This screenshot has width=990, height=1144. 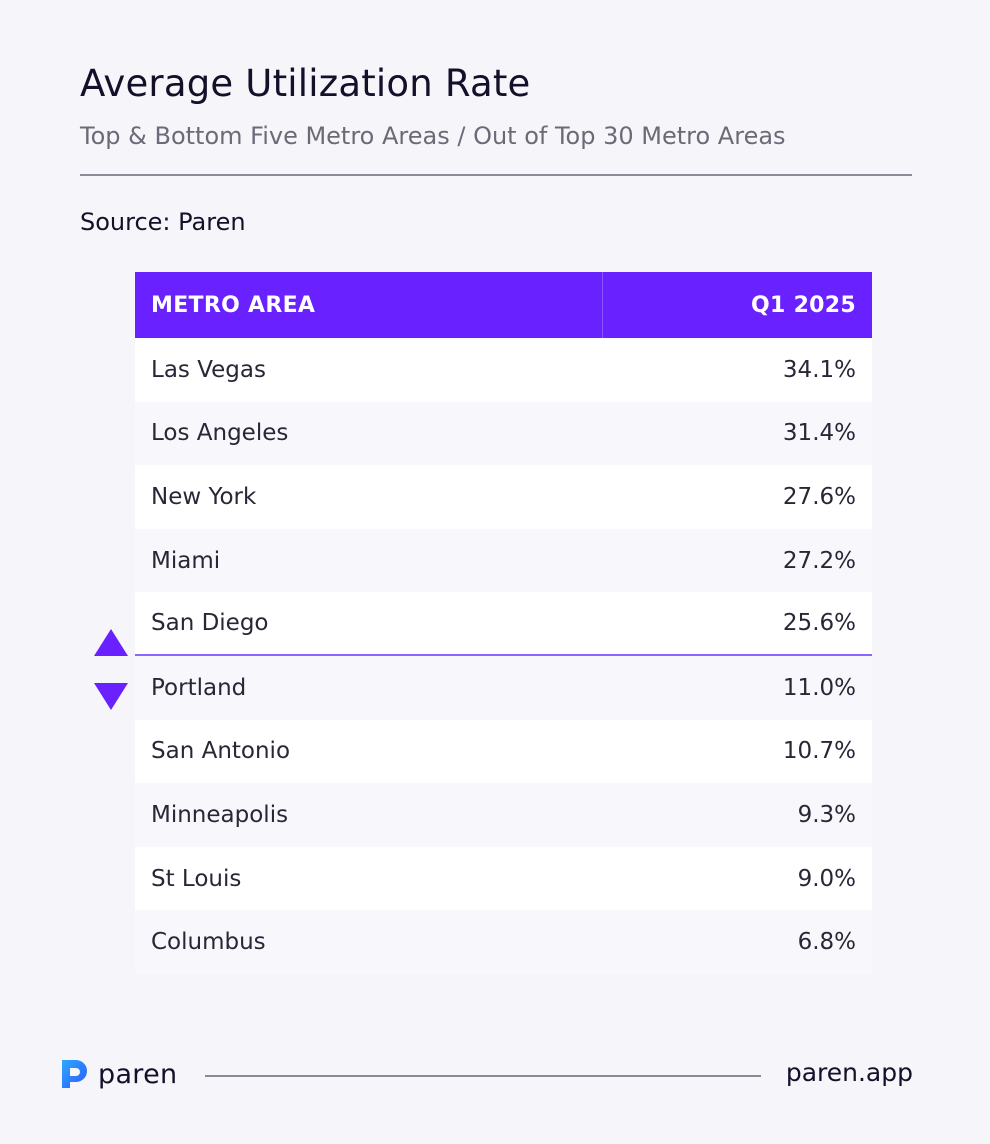 What do you see at coordinates (186, 560) in the screenshot?
I see `metro-name: Miami` at bounding box center [186, 560].